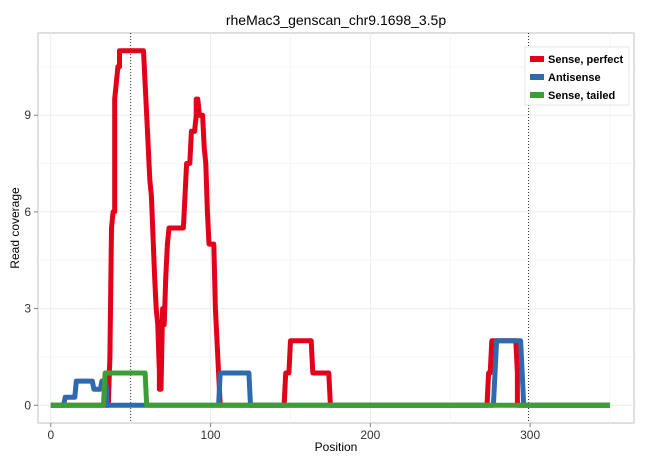 The height and width of the screenshot is (460, 650). I want to click on y-tick-label: 6, so click(27, 212).